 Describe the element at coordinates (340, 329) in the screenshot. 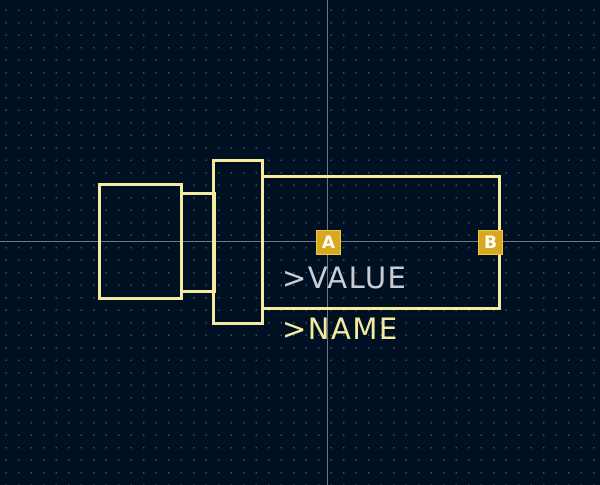

I see `name-field-text: >NAME` at that location.